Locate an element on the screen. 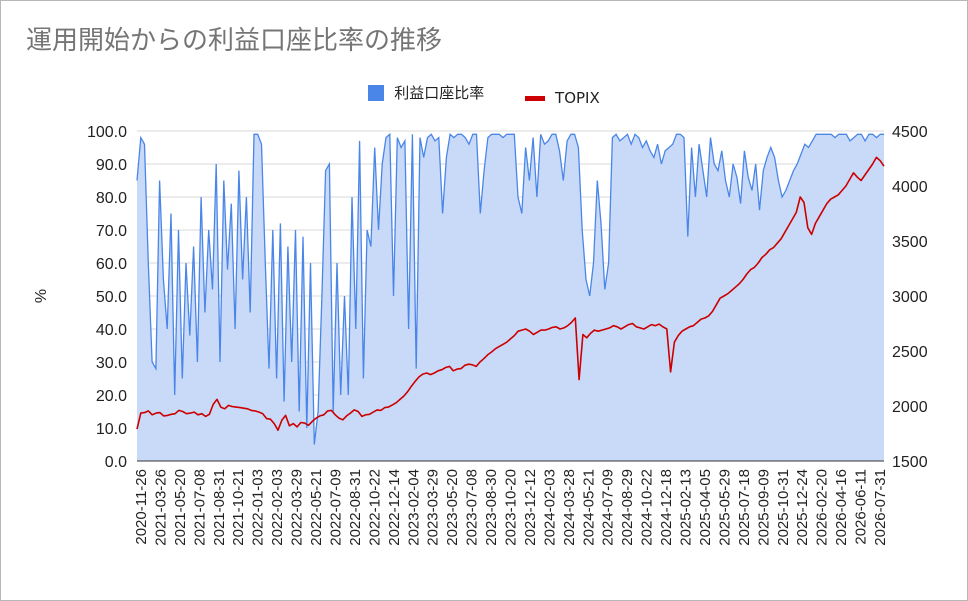 This screenshot has width=968, height=601. x-tick-label: 2025-07-18 is located at coordinates (744, 507).